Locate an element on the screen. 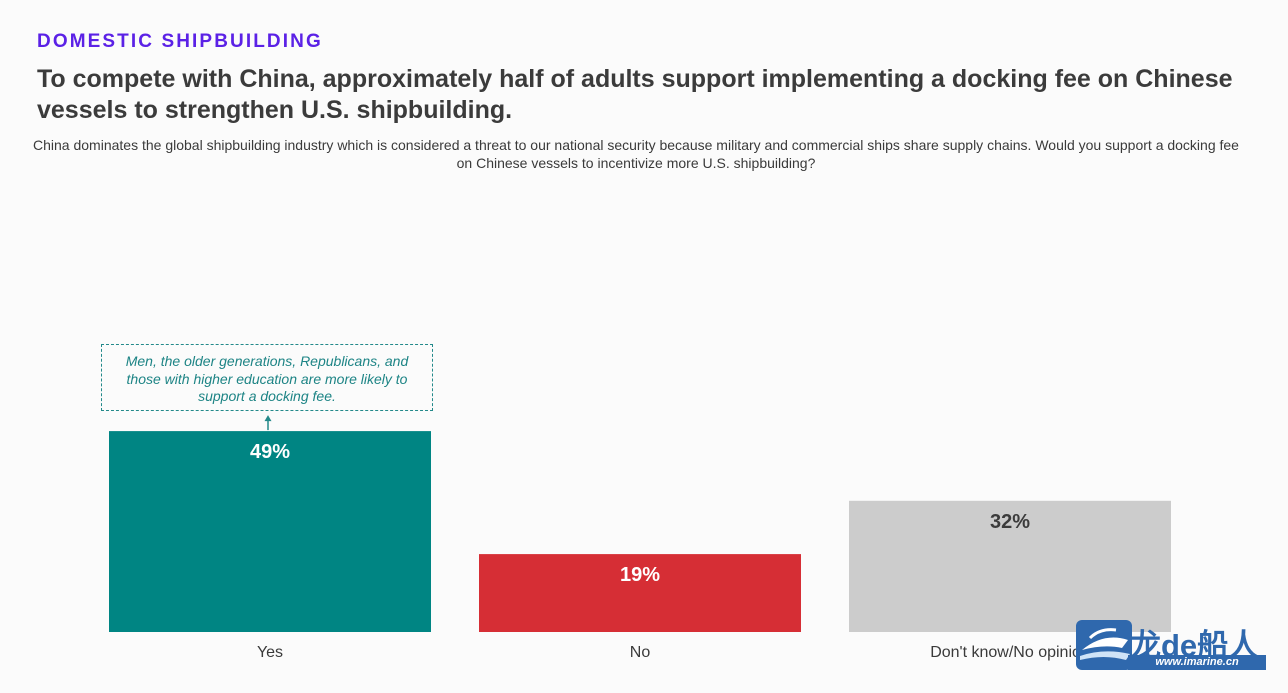 This screenshot has height=693, width=1288. category-label-yes: Yes is located at coordinates (270, 652).